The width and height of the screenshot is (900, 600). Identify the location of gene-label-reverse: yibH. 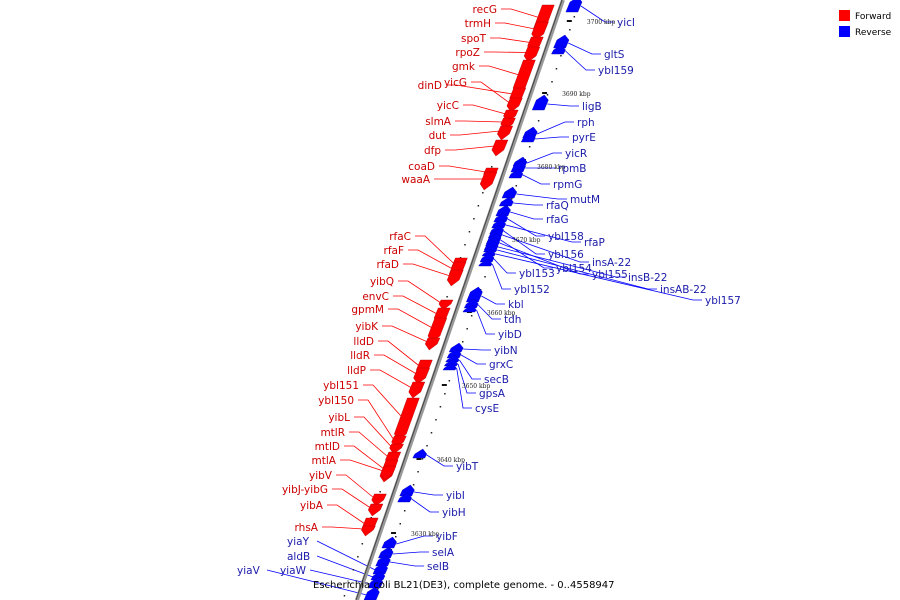
(454, 513).